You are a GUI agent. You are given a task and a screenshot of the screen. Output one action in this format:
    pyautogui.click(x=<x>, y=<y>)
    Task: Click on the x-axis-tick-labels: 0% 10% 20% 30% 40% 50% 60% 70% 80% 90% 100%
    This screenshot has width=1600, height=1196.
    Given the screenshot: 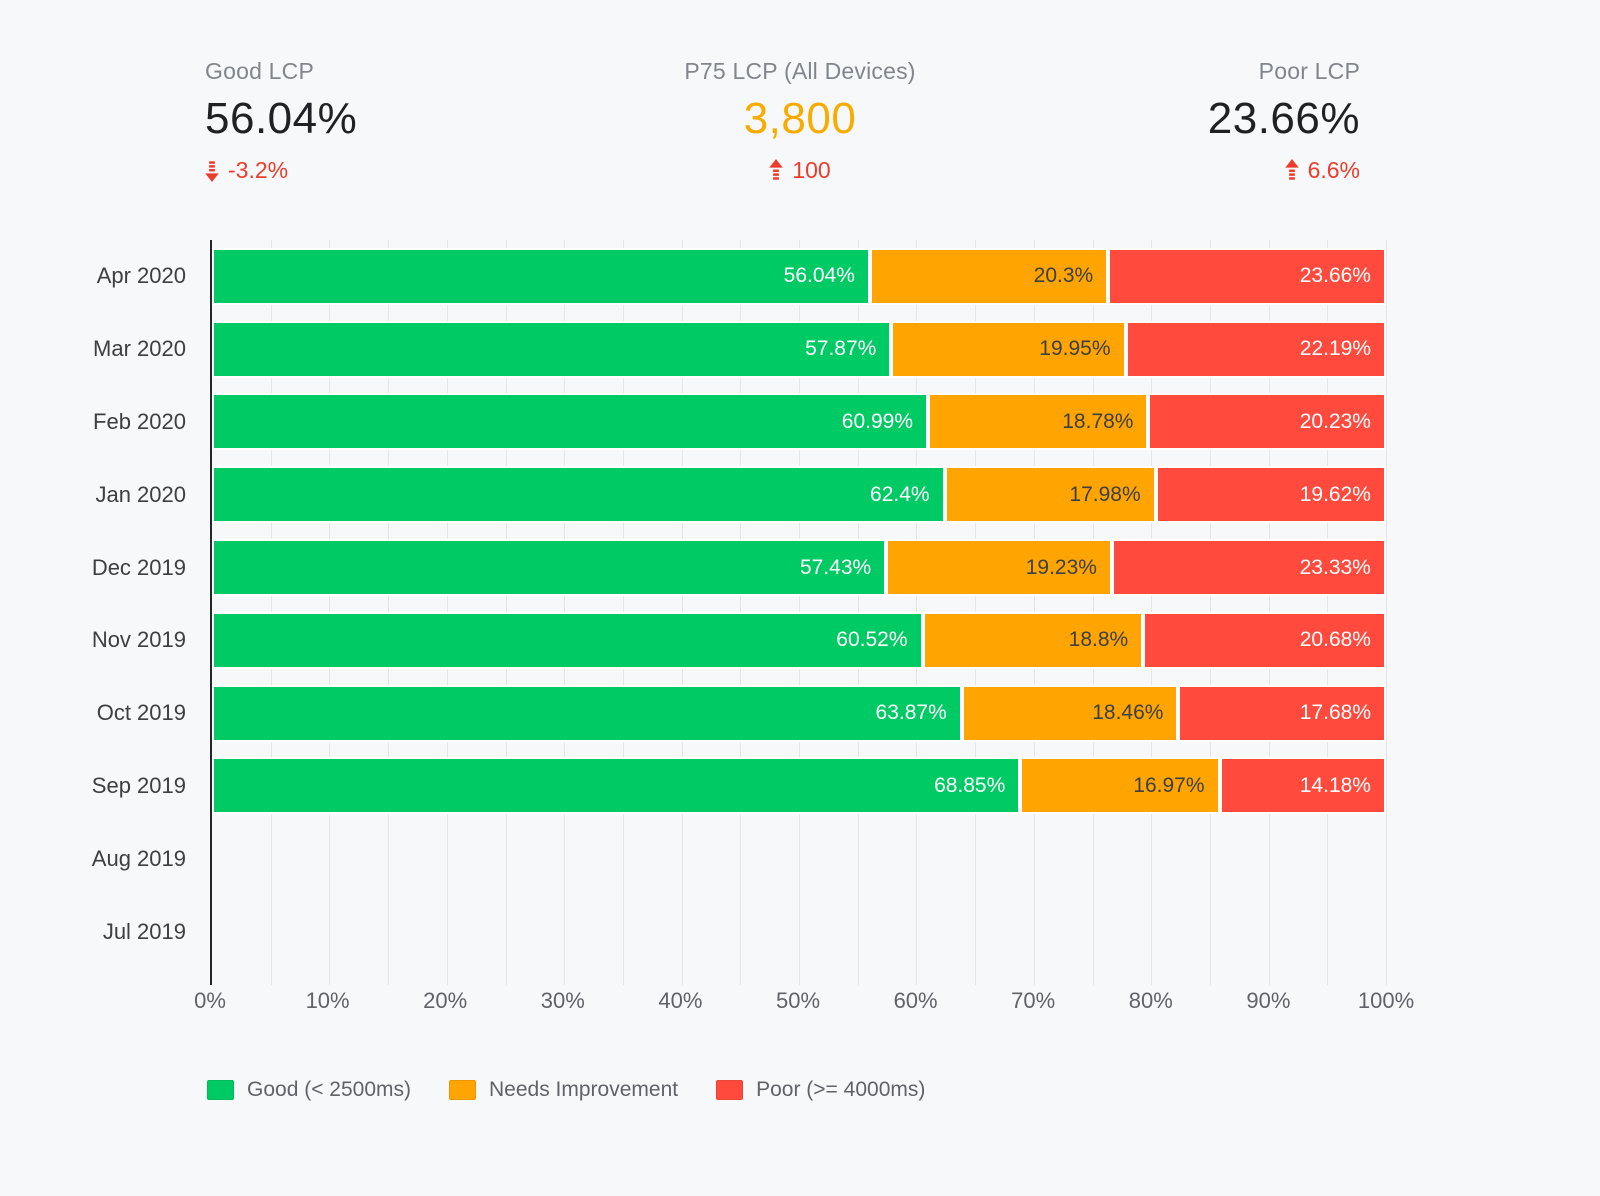 What is the action you would take?
    pyautogui.click(x=804, y=1003)
    